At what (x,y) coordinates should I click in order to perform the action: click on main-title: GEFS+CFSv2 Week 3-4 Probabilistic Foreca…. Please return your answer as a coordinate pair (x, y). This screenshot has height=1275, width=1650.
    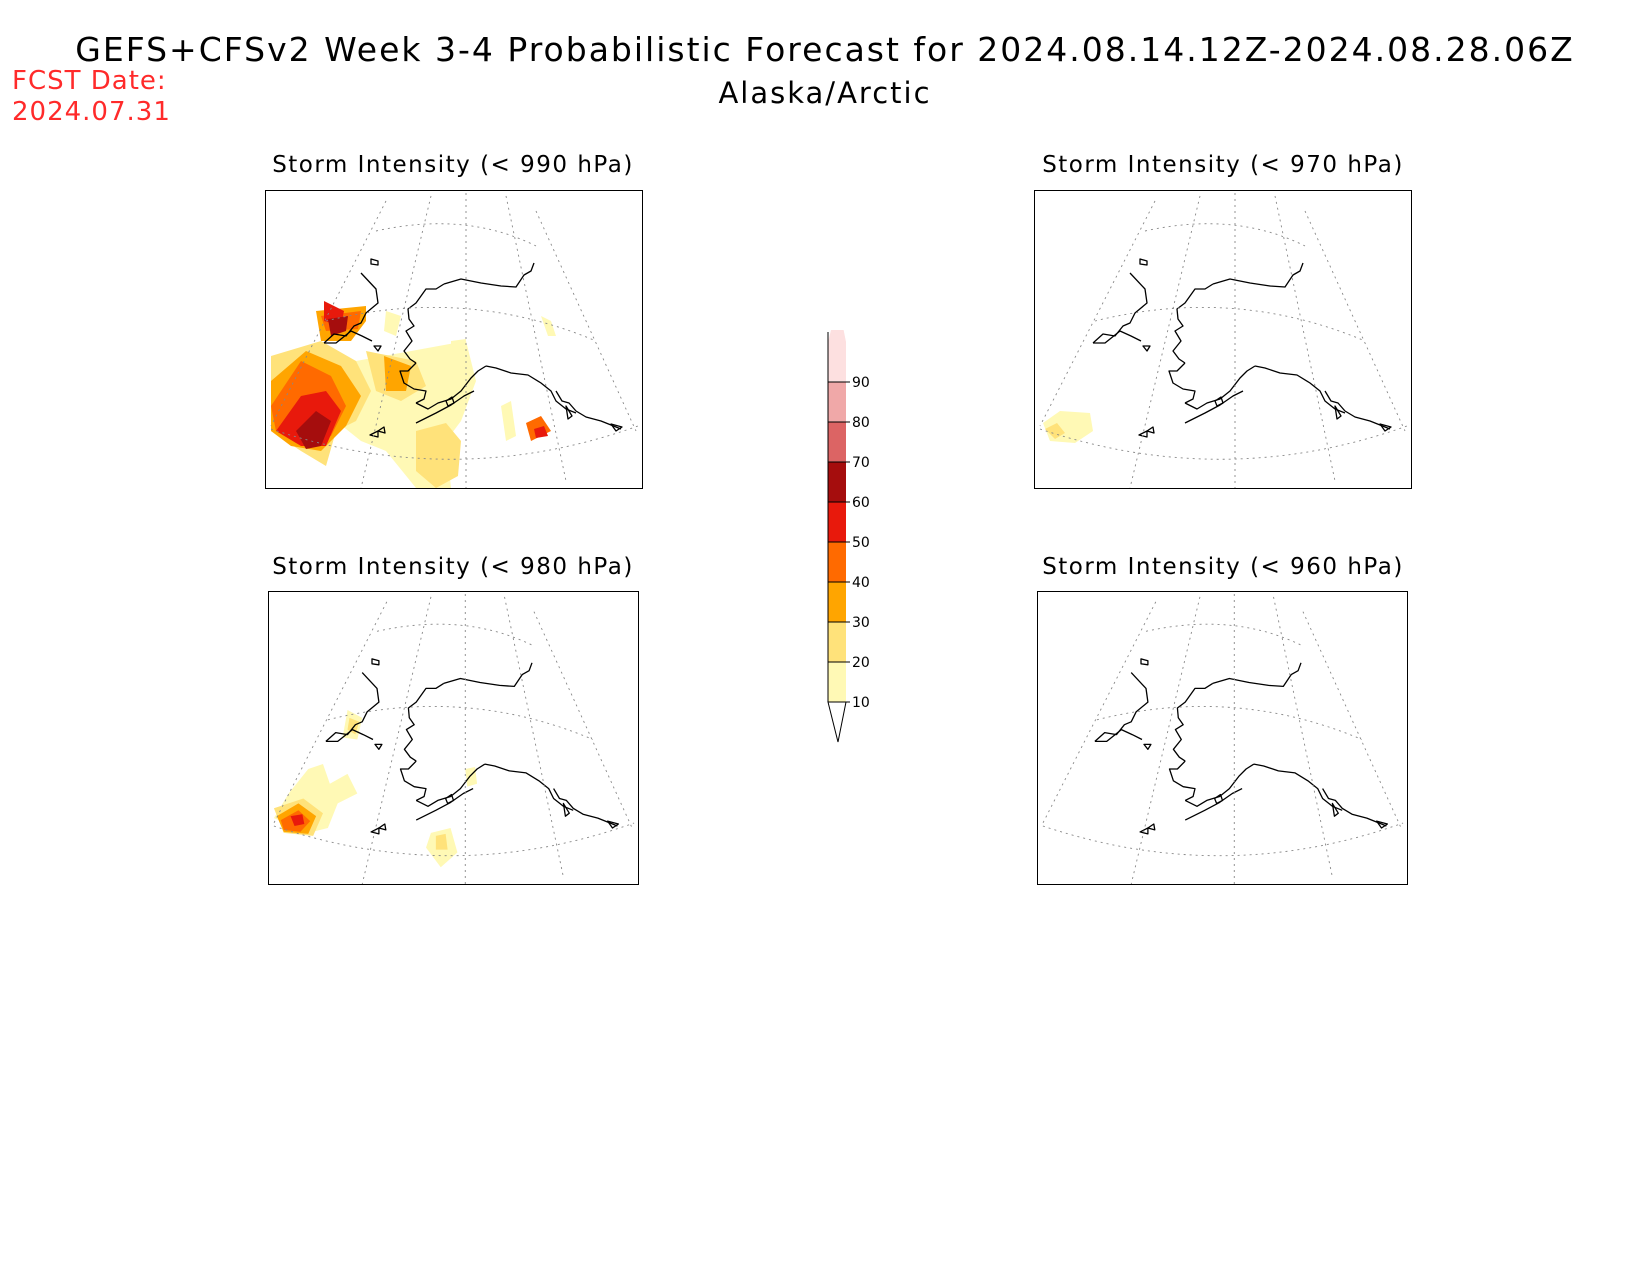
    Looking at the image, I should click on (825, 49).